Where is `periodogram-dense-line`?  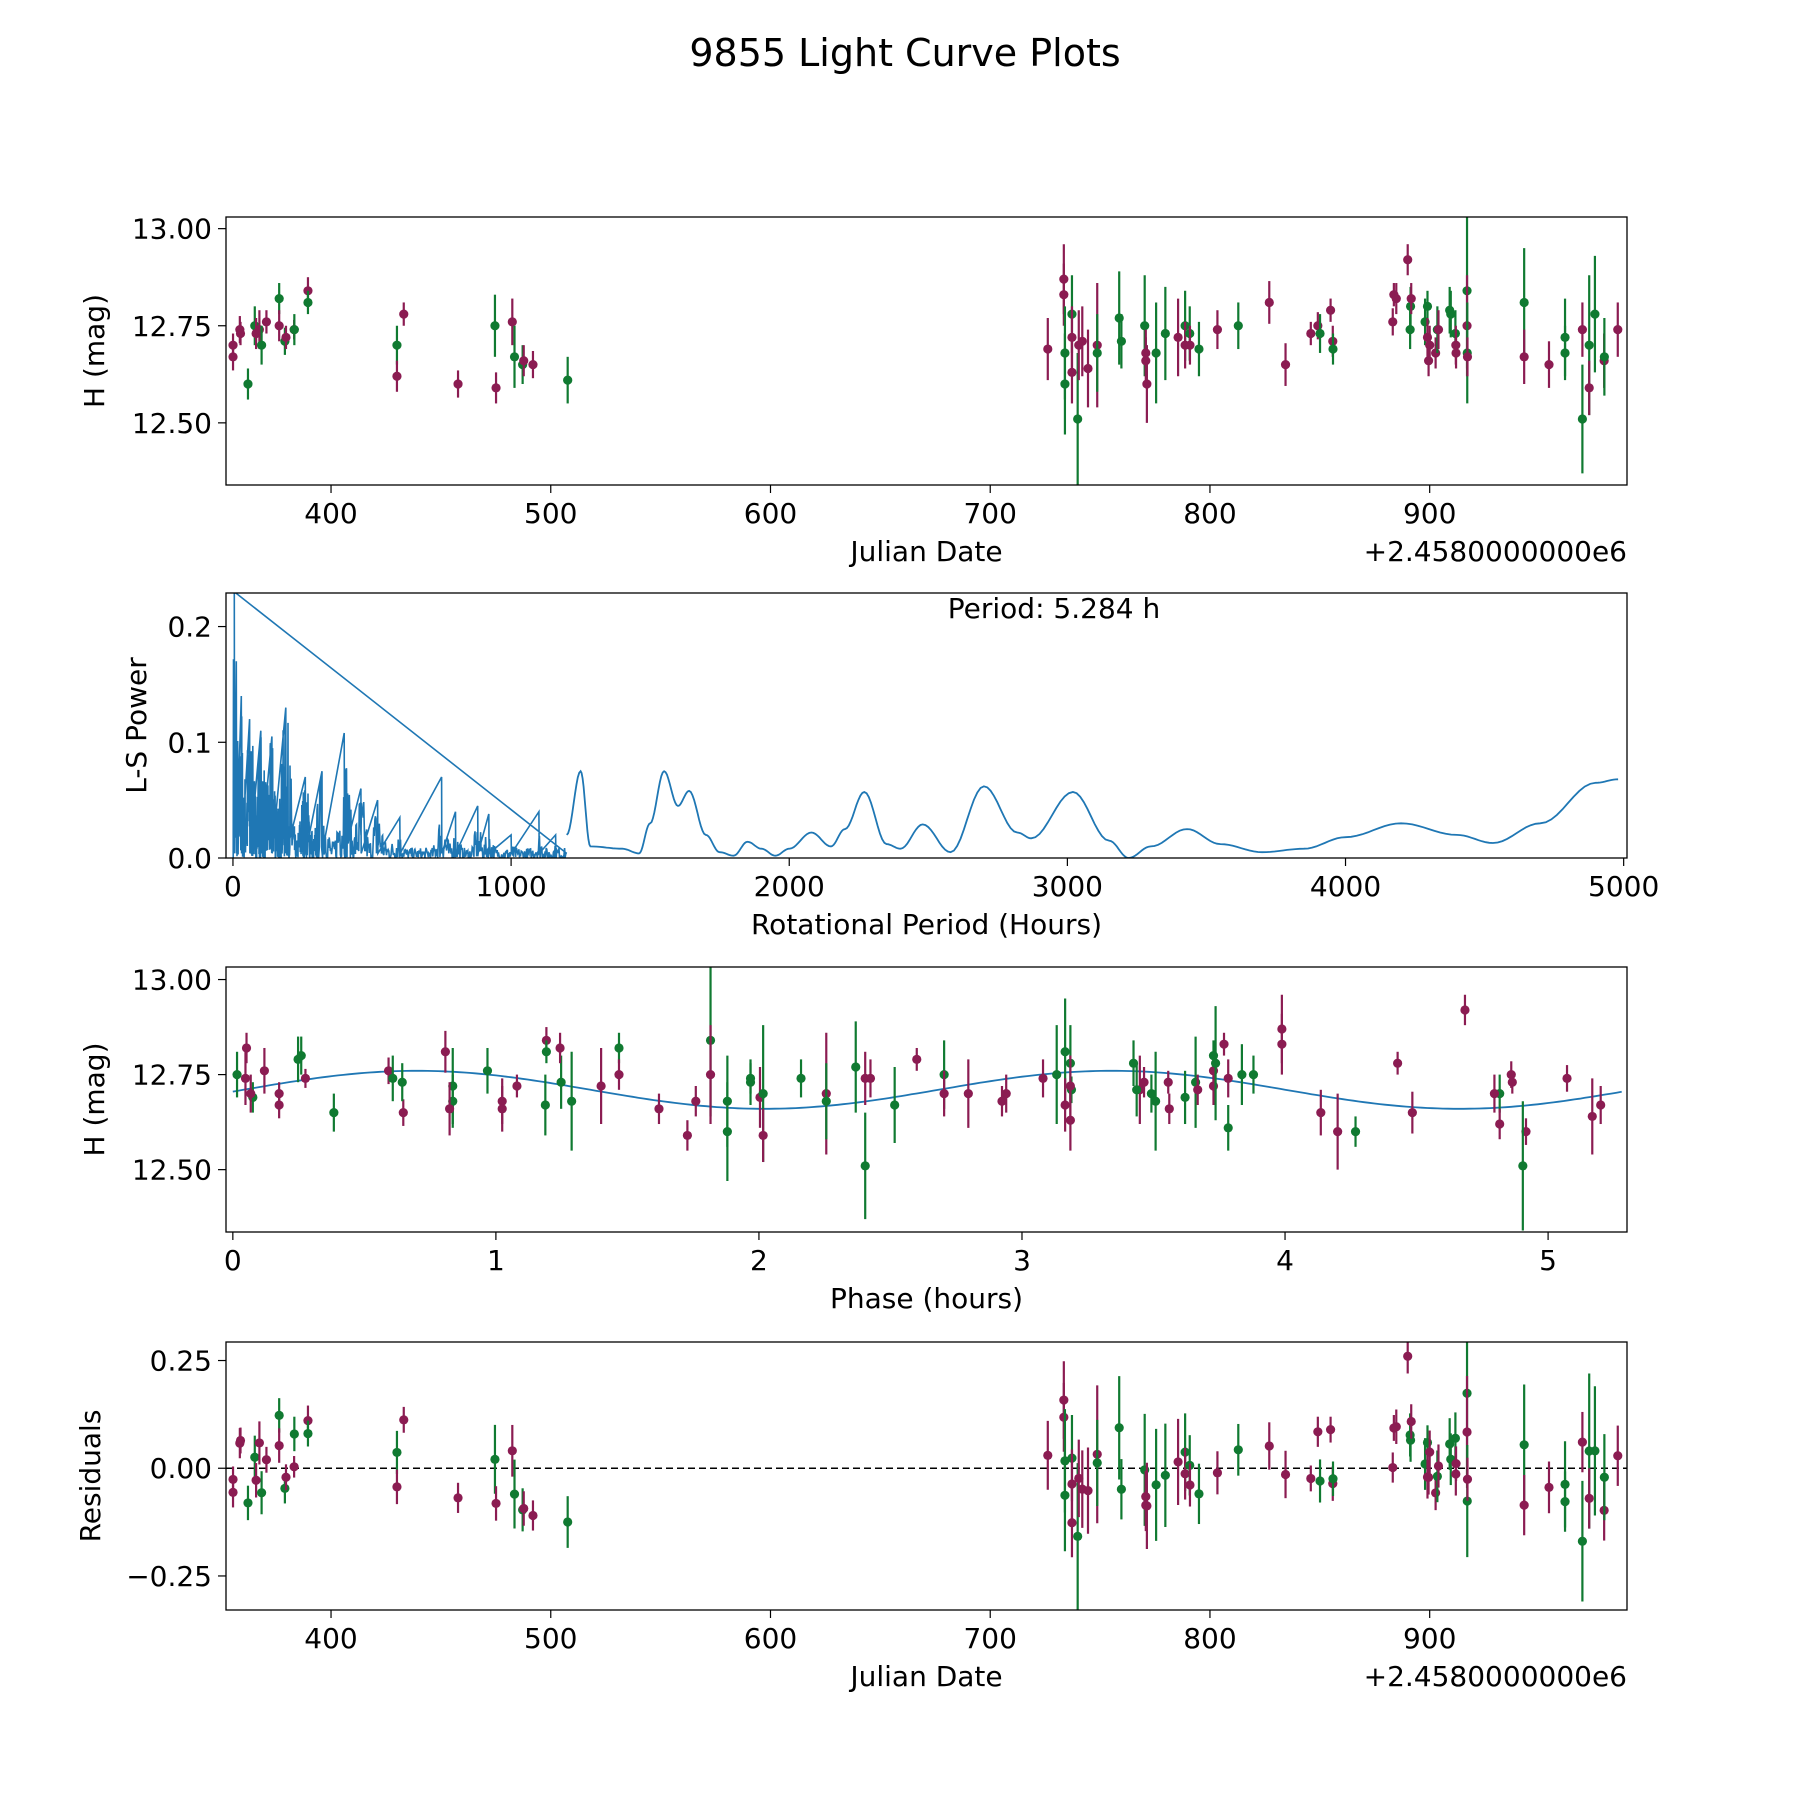 periodogram-dense-line is located at coordinates (400, 725).